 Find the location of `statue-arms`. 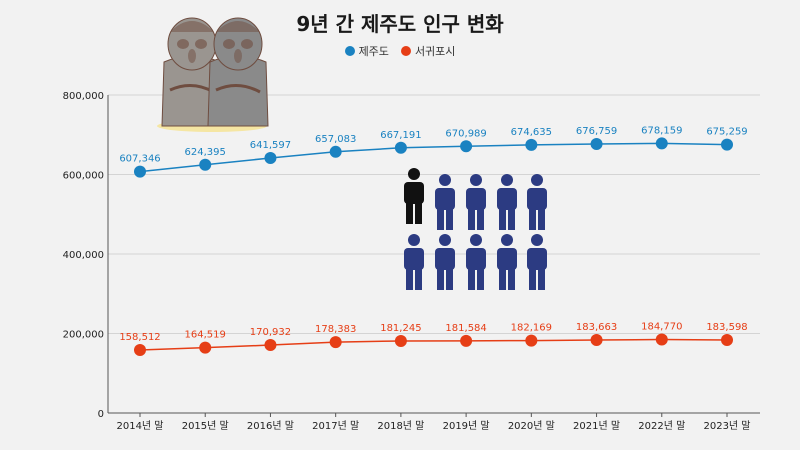

statue-arms is located at coordinates (238, 89).